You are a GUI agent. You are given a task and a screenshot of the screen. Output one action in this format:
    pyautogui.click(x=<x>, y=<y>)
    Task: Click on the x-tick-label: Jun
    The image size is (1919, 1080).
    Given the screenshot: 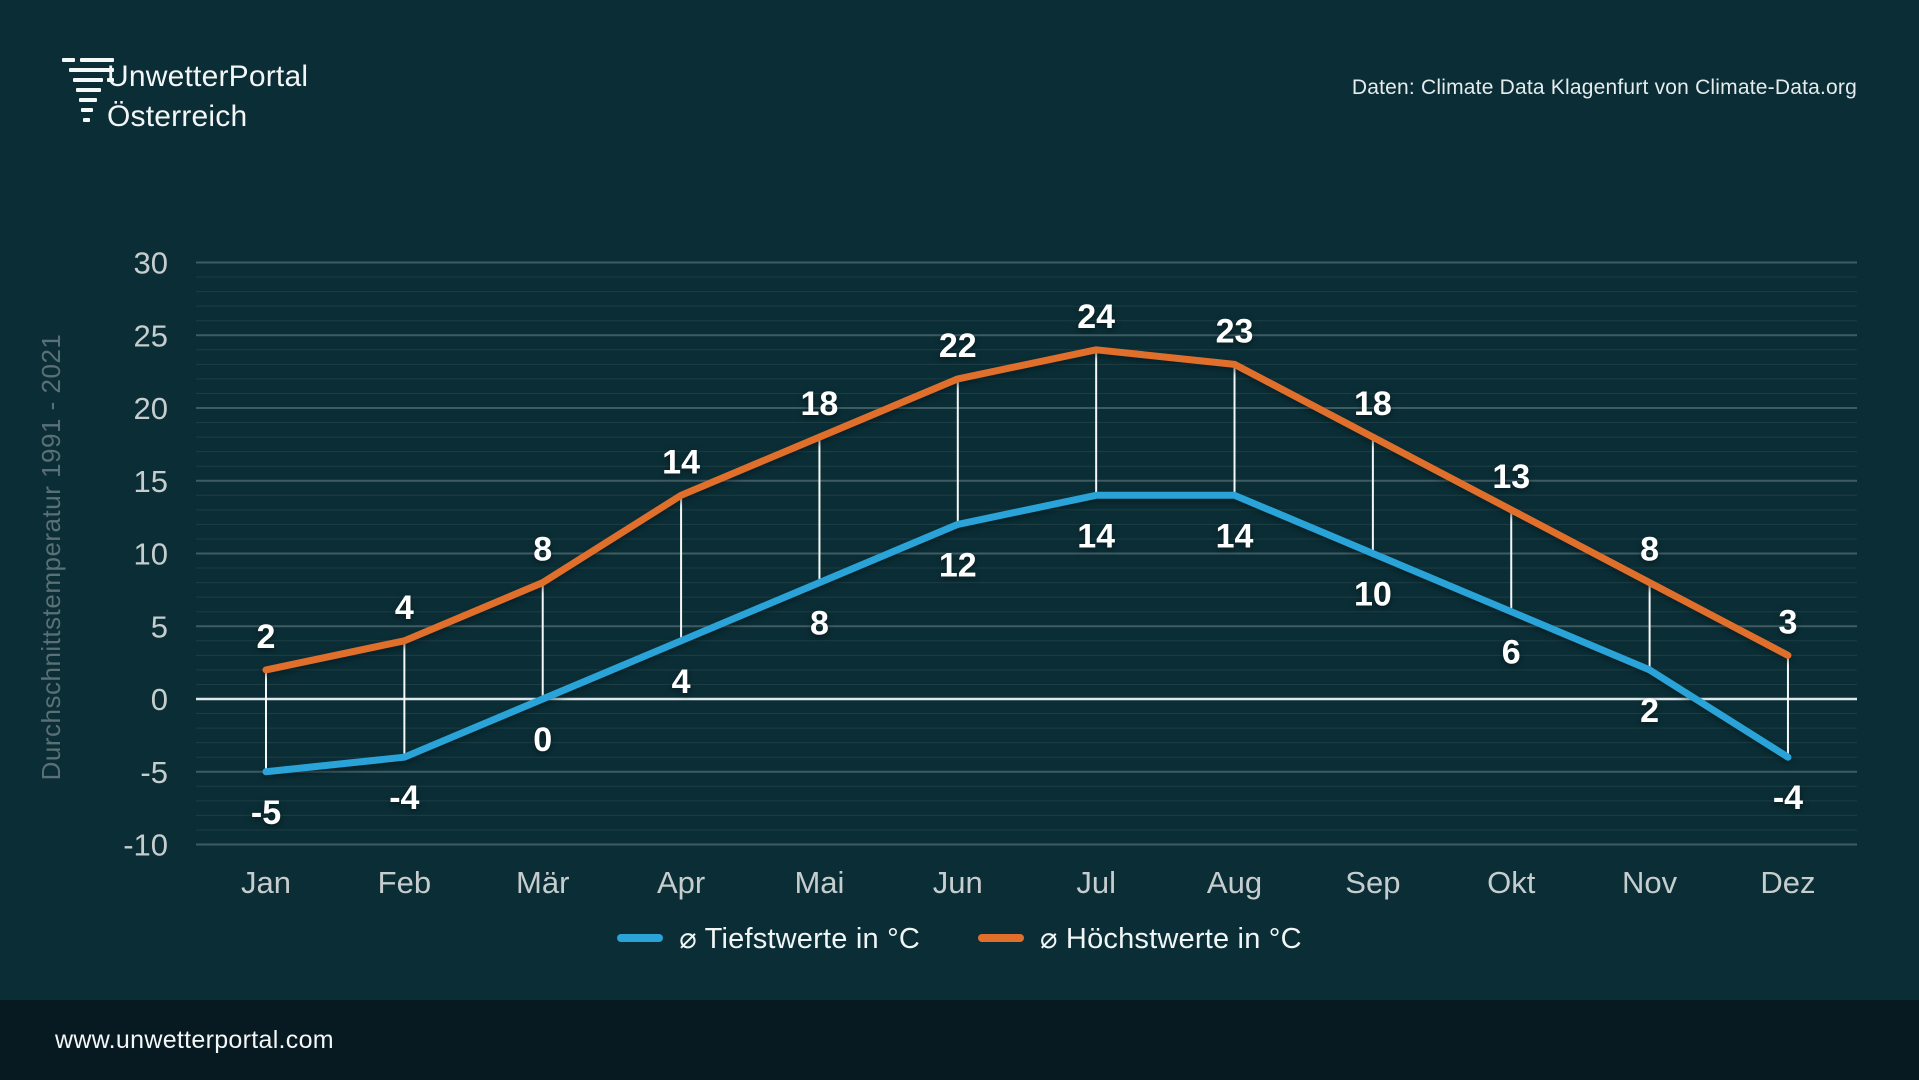 What is the action you would take?
    pyautogui.click(x=958, y=882)
    